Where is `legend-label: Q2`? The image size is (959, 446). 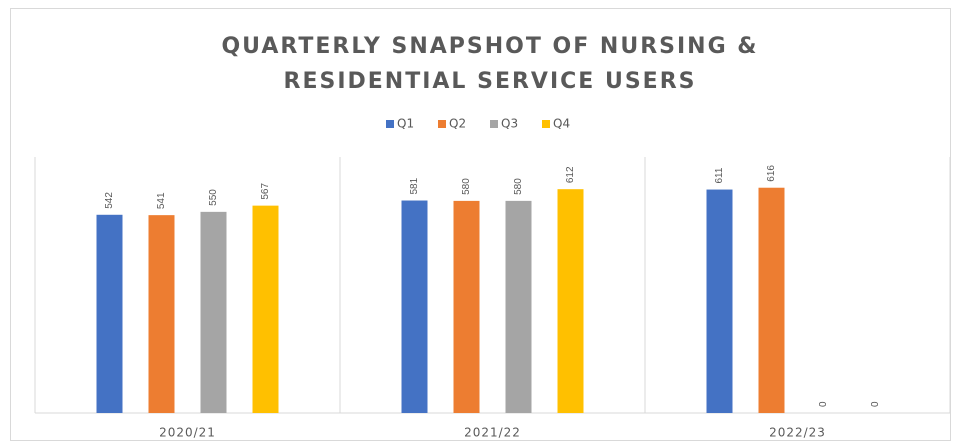
legend-label: Q2 is located at coordinates (457, 124).